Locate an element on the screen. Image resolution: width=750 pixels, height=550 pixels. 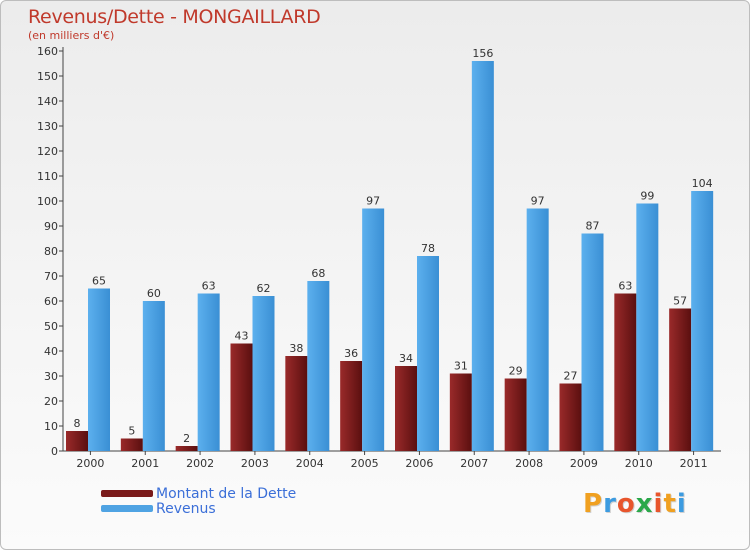
data-label-dette: 34 is located at coordinates (406, 358).